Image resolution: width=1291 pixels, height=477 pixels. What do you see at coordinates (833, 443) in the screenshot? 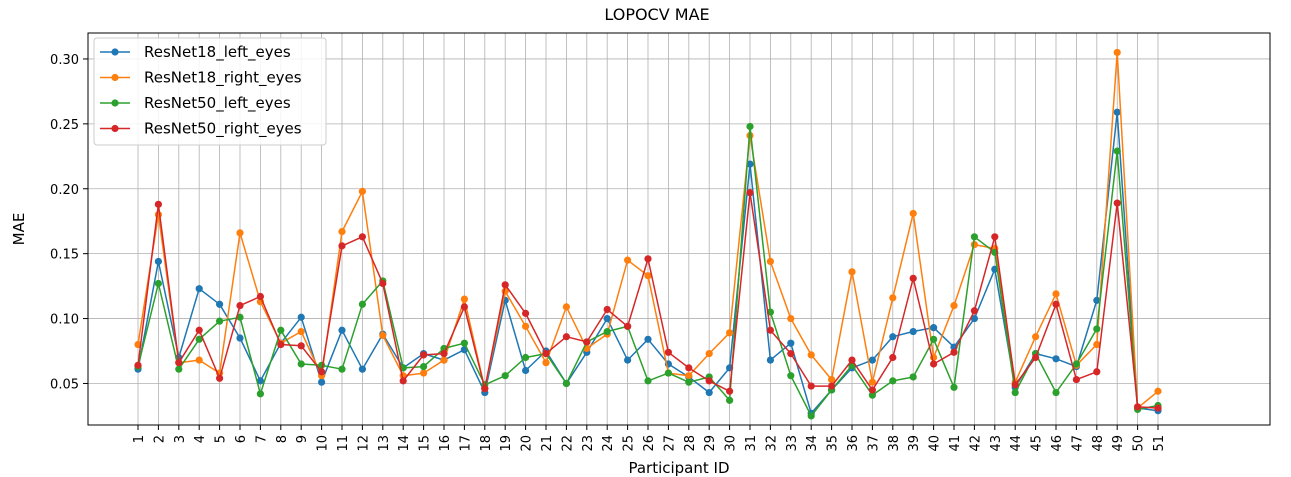
I see `x-tick-label: 35` at bounding box center [833, 443].